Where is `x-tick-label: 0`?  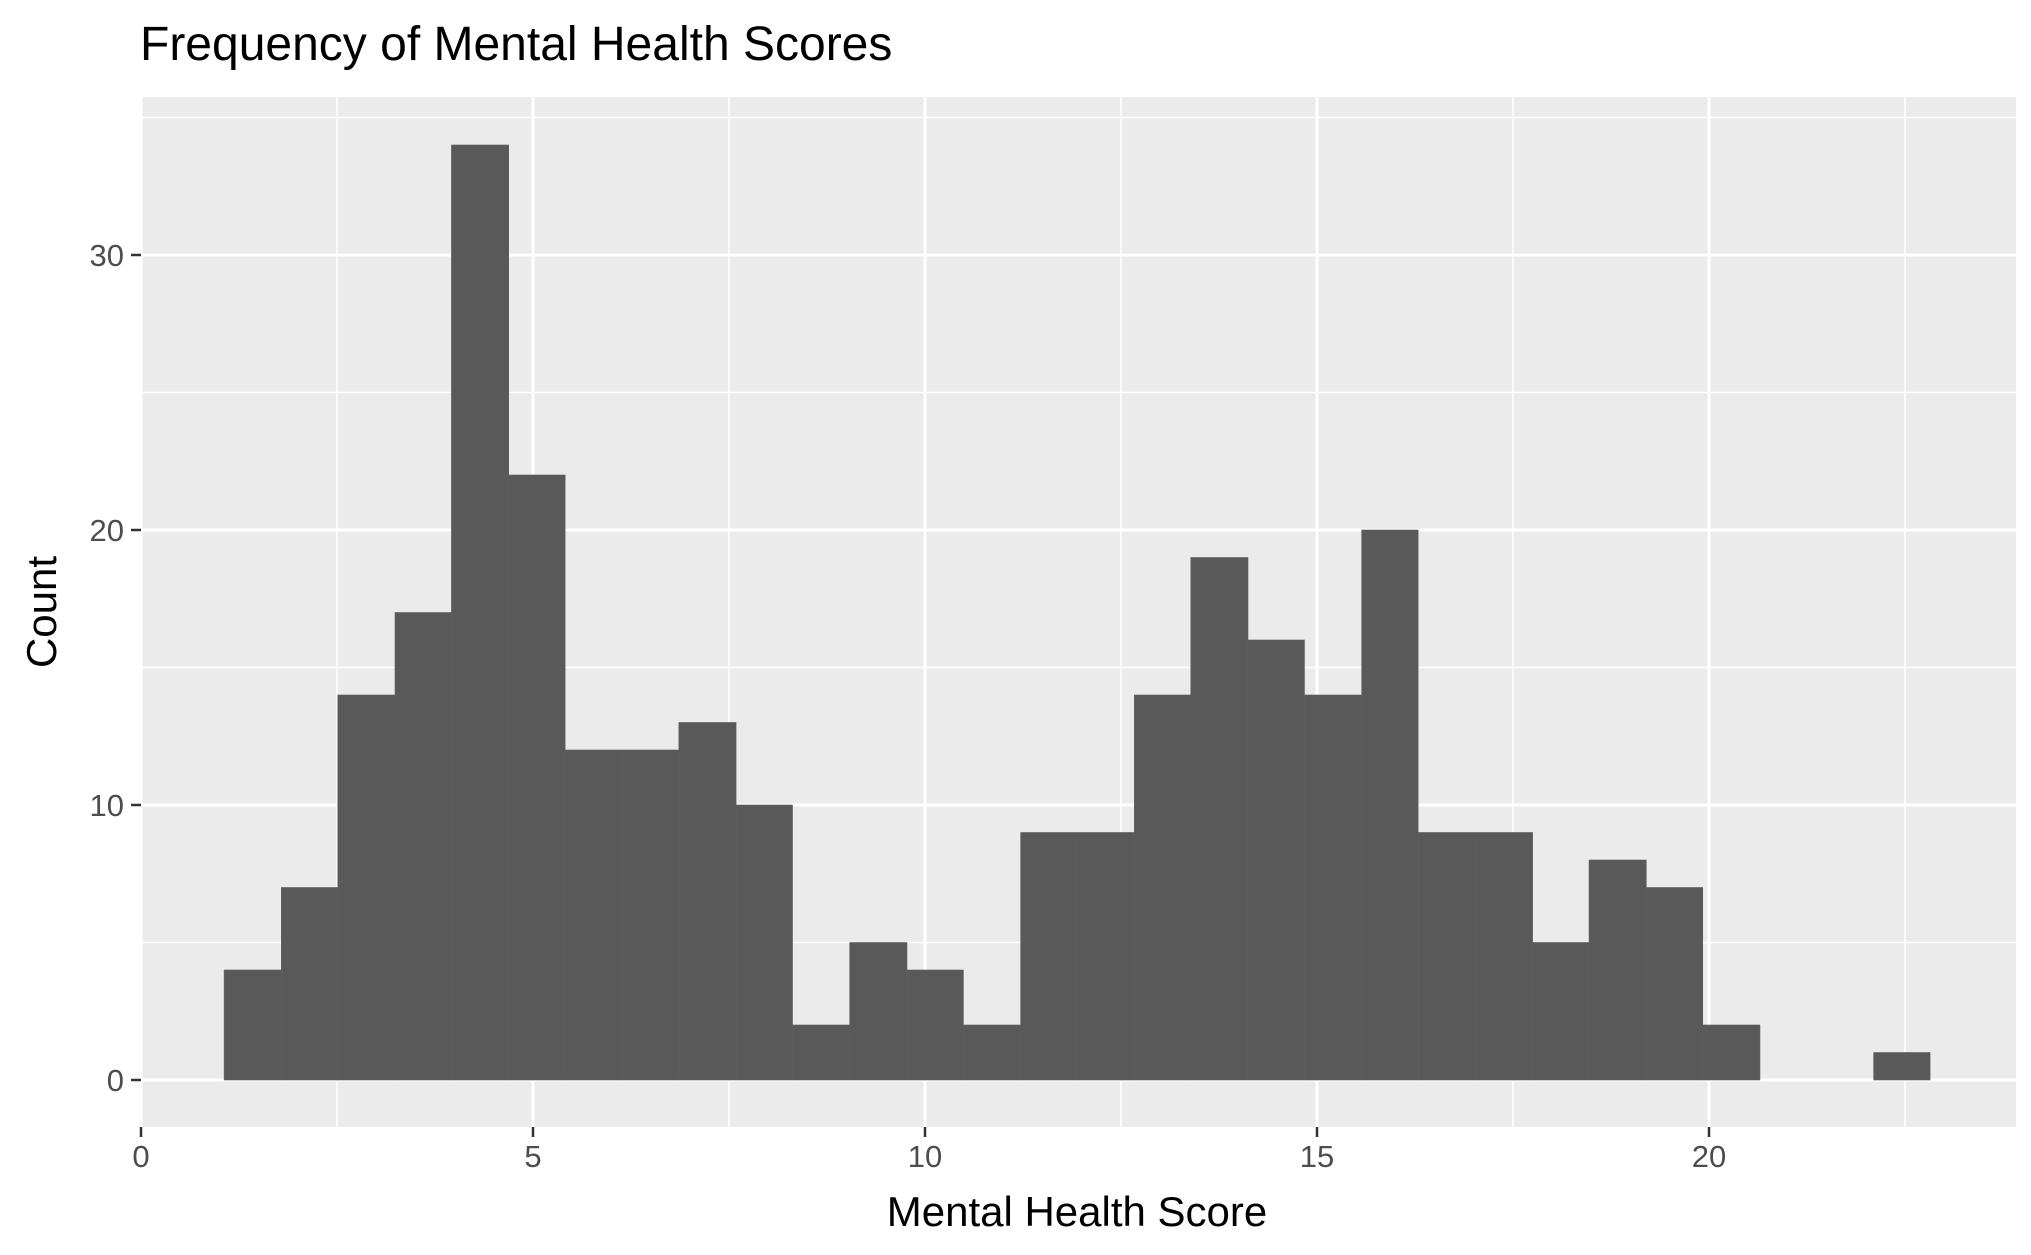 x-tick-label: 0 is located at coordinates (140, 1156).